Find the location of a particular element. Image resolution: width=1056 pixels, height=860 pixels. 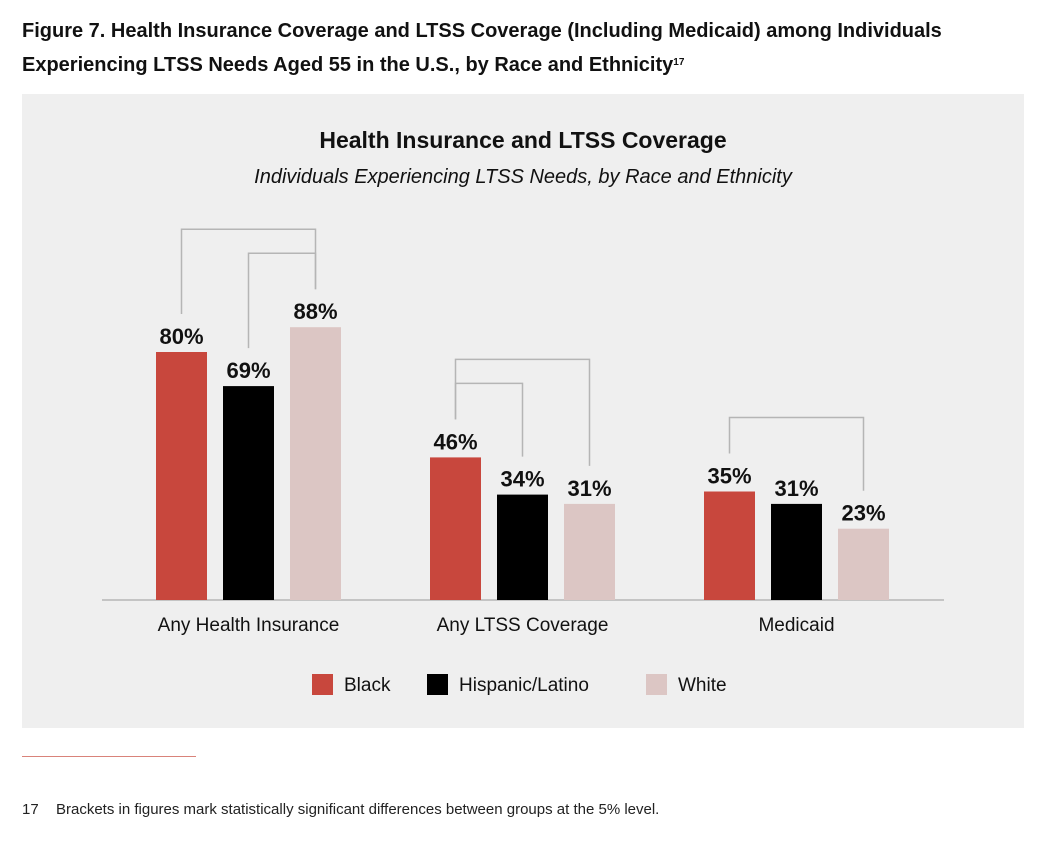

bar-any-ltss-coverage-white is located at coordinates (589, 551).